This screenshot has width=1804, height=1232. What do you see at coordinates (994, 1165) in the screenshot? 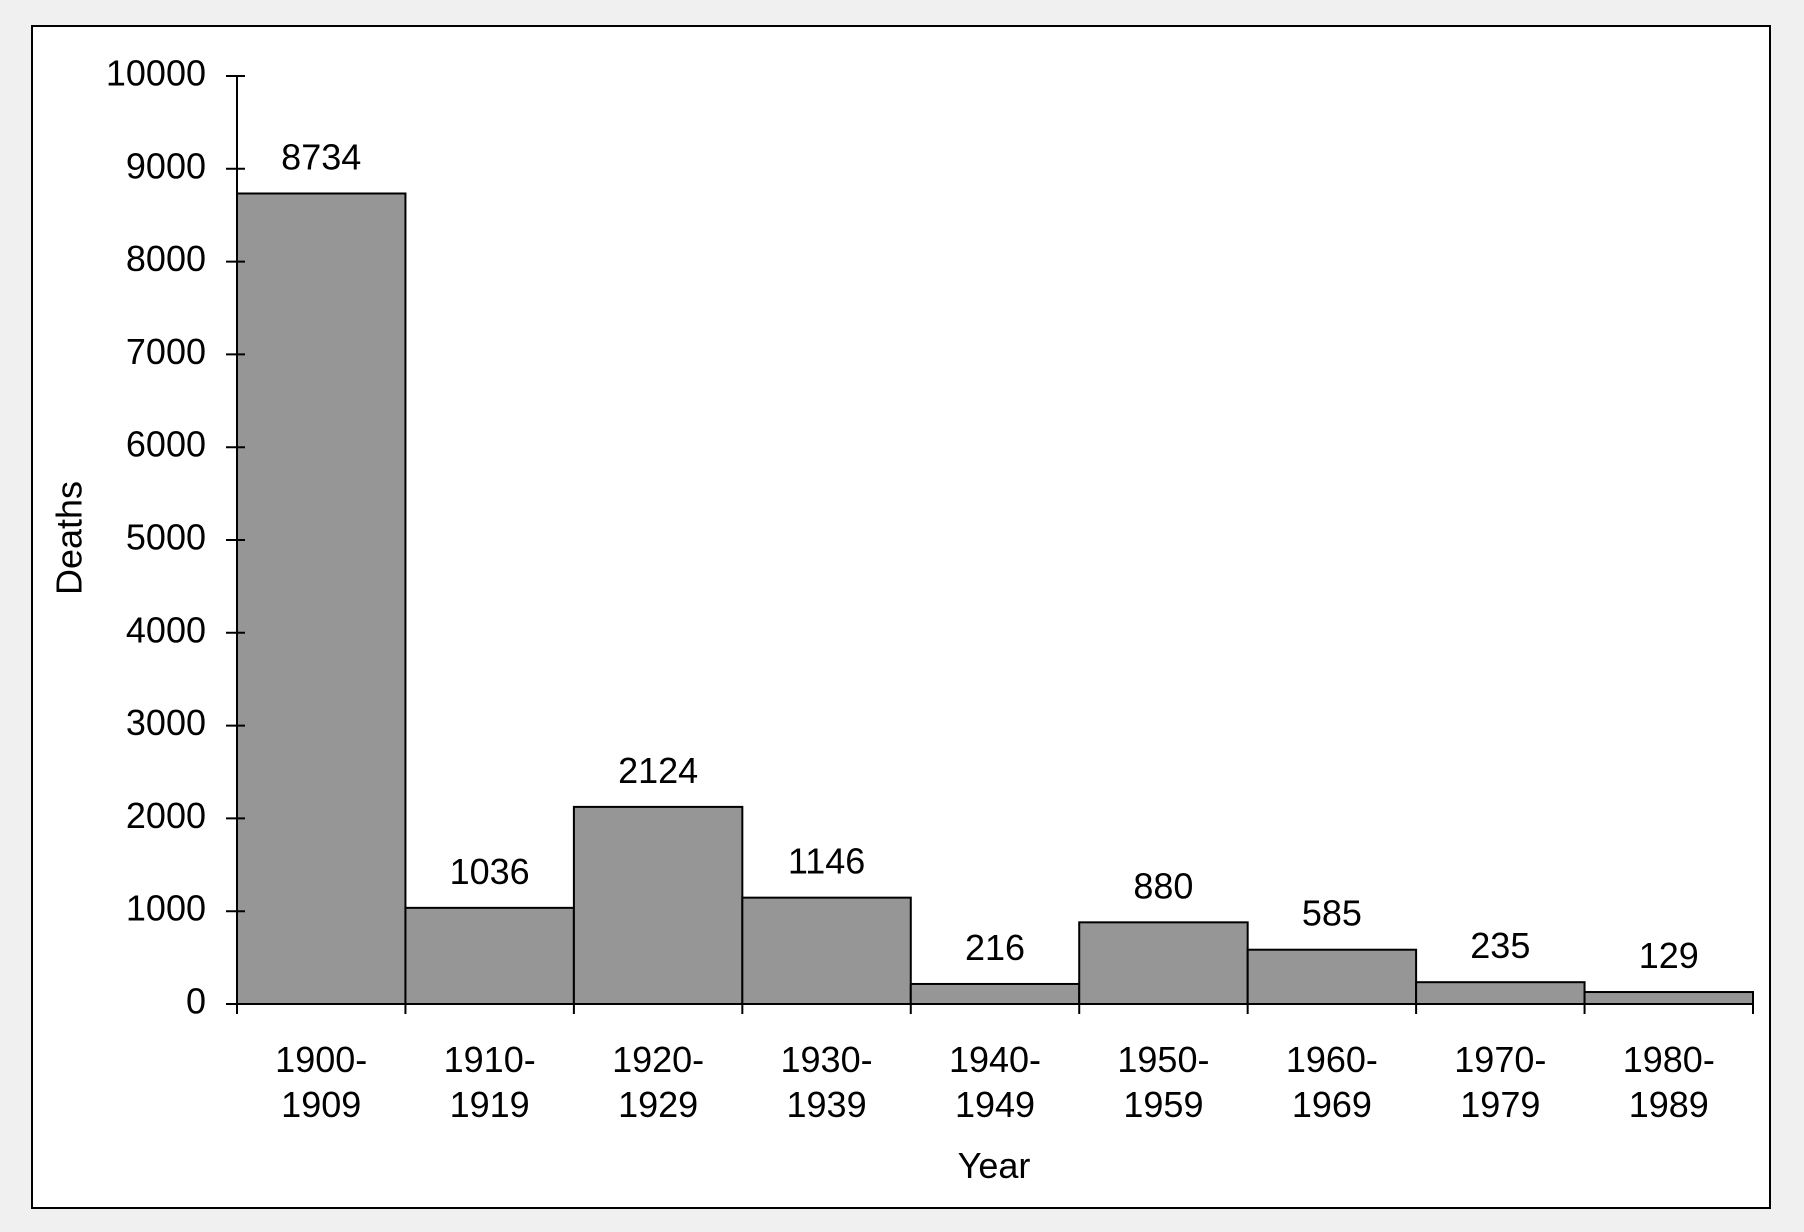
I see `x-axis-title: Year` at bounding box center [994, 1165].